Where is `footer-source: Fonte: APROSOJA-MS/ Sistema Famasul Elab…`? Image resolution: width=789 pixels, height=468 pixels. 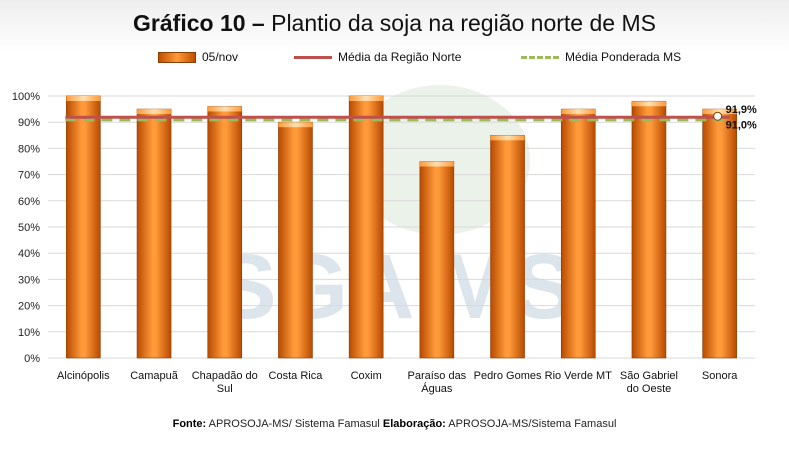
footer-source: Fonte: APROSOJA-MS/ Sistema Famasul Elab… is located at coordinates (394, 424).